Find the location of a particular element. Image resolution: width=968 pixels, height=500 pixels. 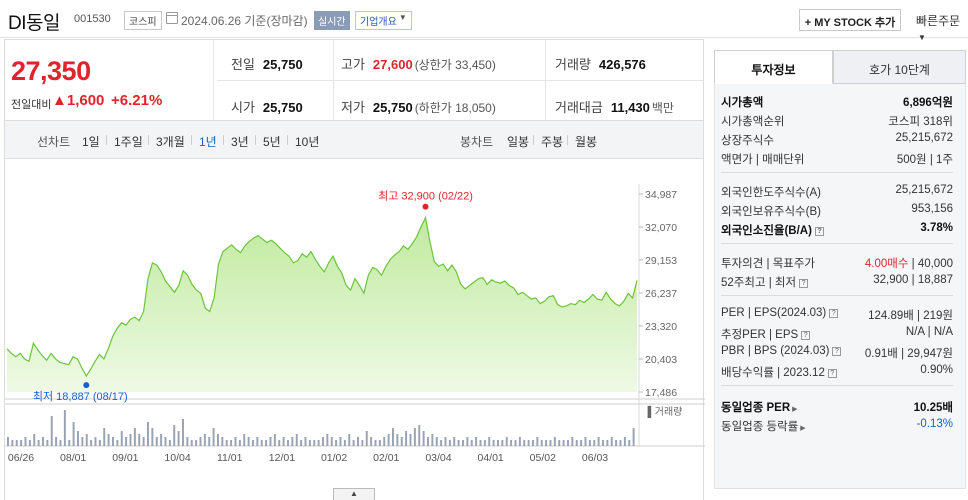

foreign-hold-value: 953,156 is located at coordinates (932, 209).